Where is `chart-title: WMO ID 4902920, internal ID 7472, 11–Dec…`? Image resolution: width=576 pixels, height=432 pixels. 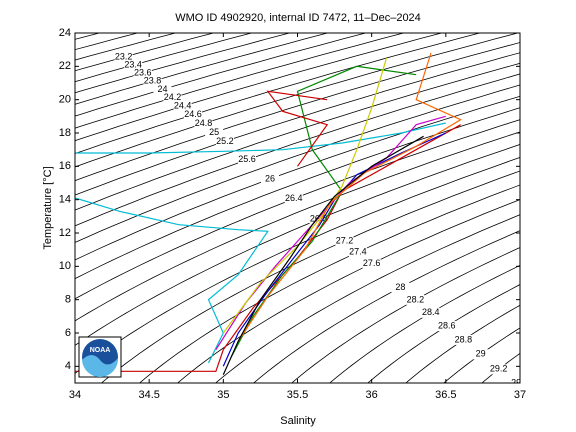
chart-title: WMO ID 4902920, internal ID 7472, 11–Dec… is located at coordinates (298, 18).